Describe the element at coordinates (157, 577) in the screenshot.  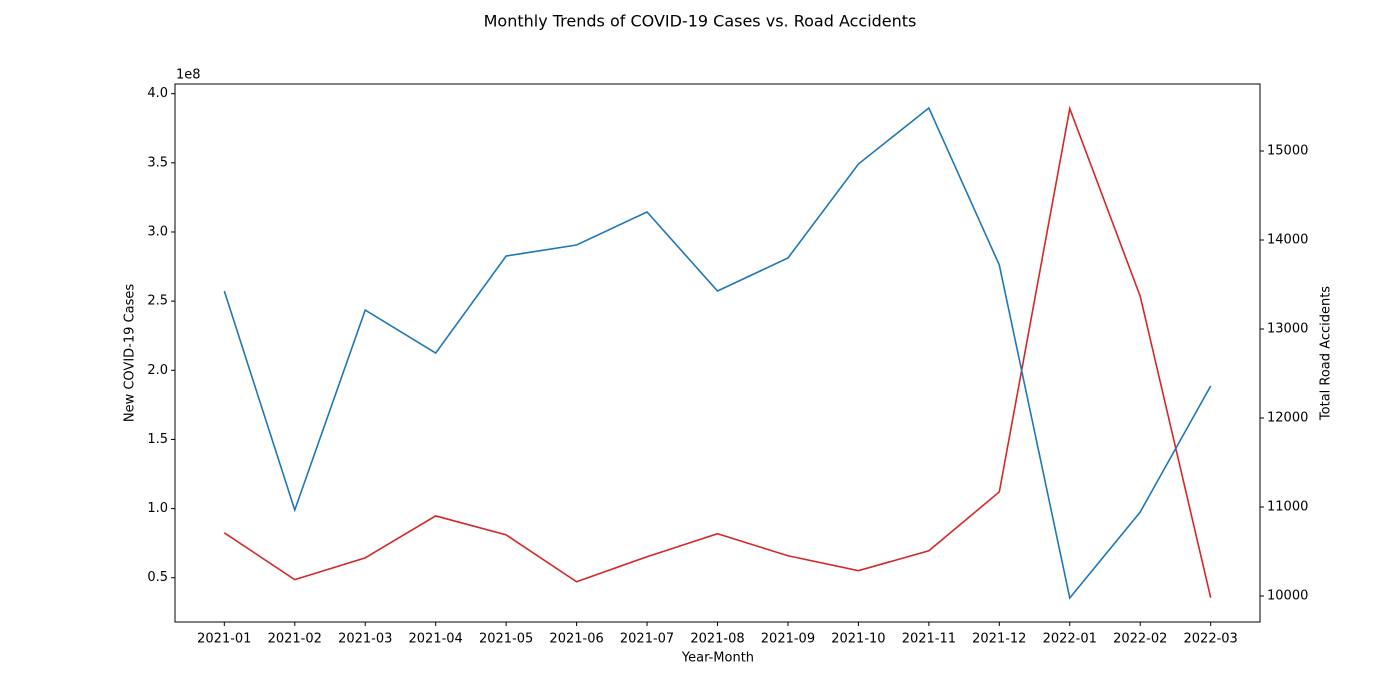
I see `y-tick-label: 0.5` at that location.